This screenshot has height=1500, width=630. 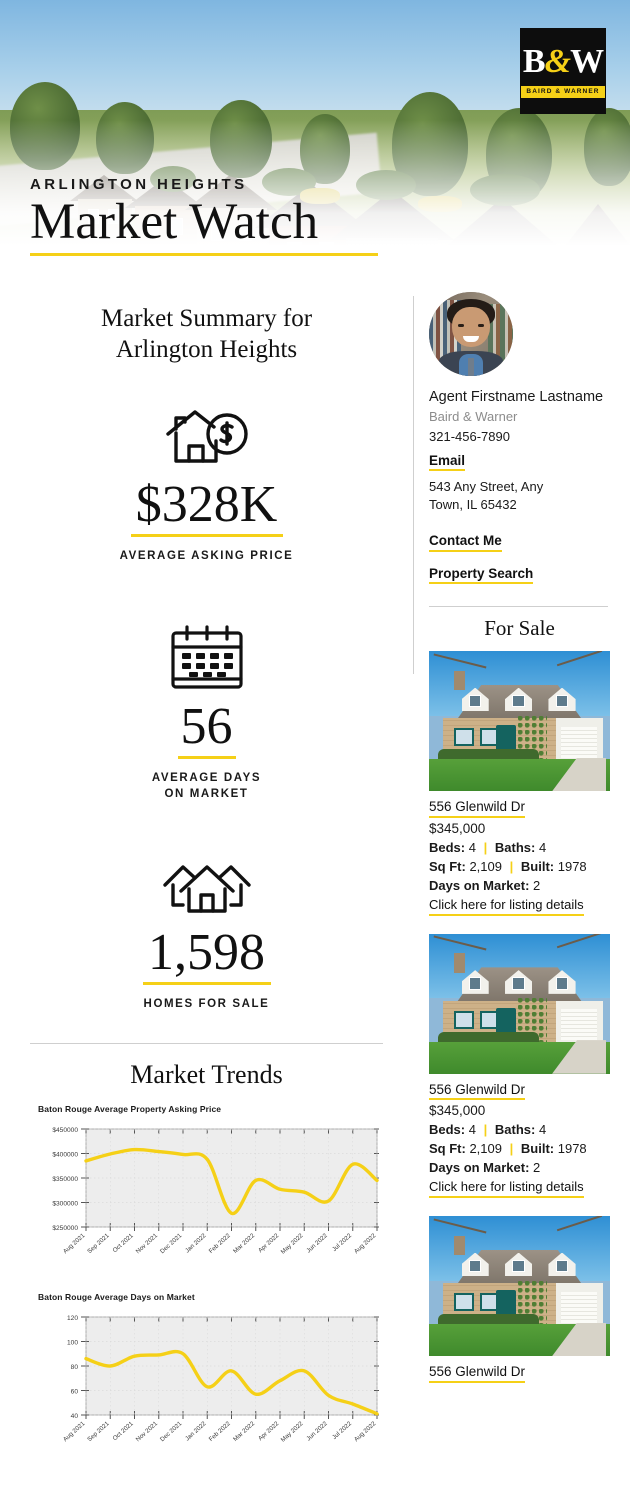 What do you see at coordinates (65, 1130) in the screenshot?
I see `svg-text: $450000` at bounding box center [65, 1130].